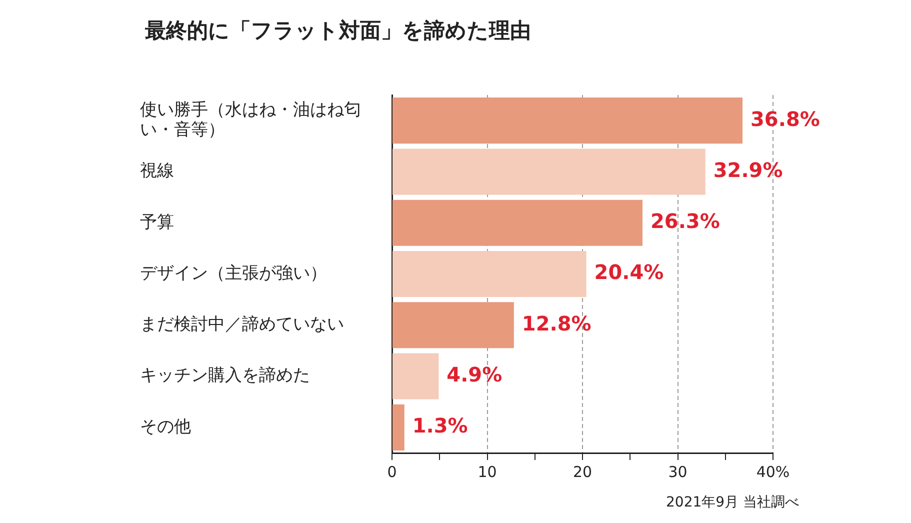 The height and width of the screenshot is (523, 911). I want to click on data-label: 4.9%, so click(474, 374).